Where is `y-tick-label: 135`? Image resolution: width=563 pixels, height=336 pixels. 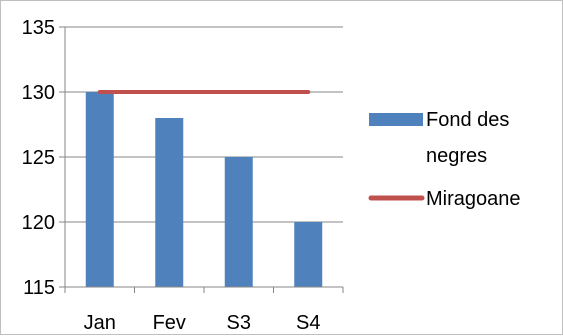 y-tick-label: 135 is located at coordinates (38, 28).